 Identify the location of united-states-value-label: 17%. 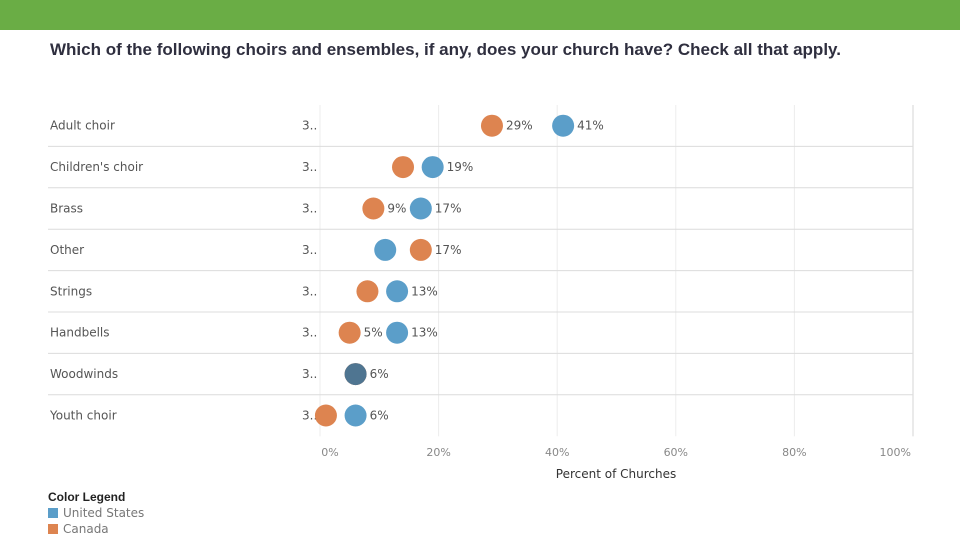
(448, 209).